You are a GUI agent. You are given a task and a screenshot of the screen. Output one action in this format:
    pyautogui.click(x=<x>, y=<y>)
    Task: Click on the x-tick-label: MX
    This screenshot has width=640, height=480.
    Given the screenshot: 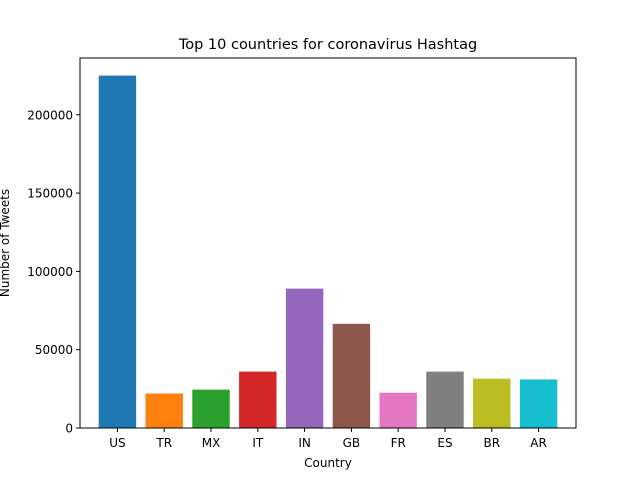 What is the action you would take?
    pyautogui.click(x=211, y=443)
    